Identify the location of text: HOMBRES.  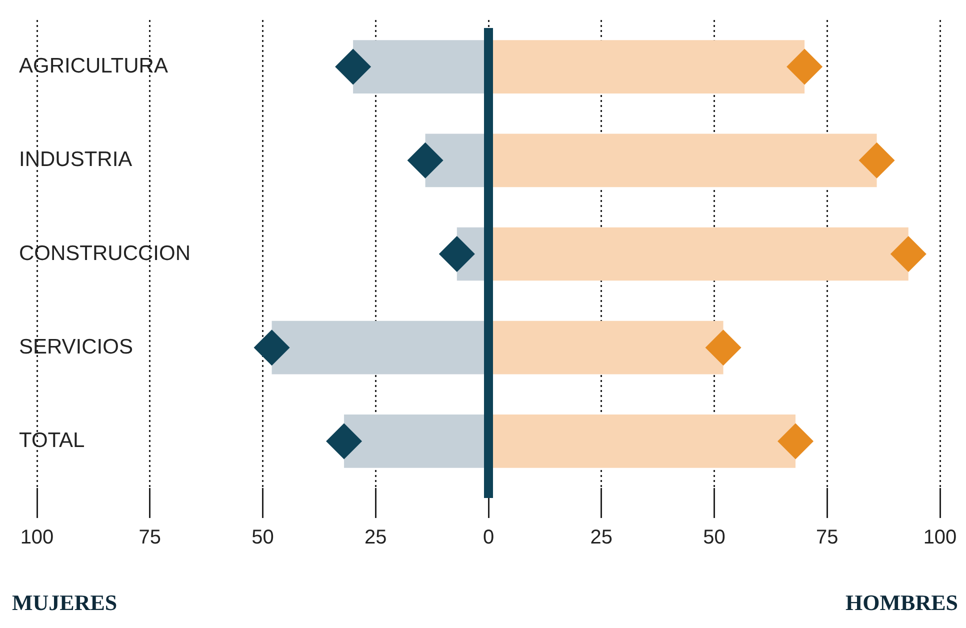
(902, 602).